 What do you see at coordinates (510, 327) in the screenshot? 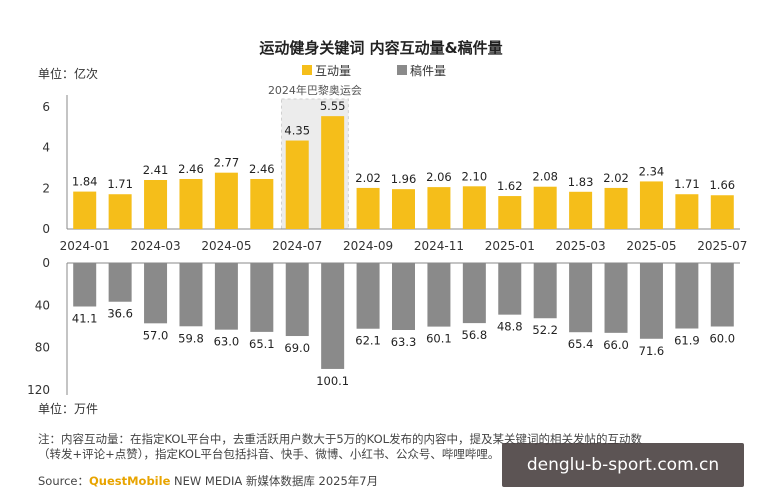
I see `articles-value-label: 48.8` at bounding box center [510, 327].